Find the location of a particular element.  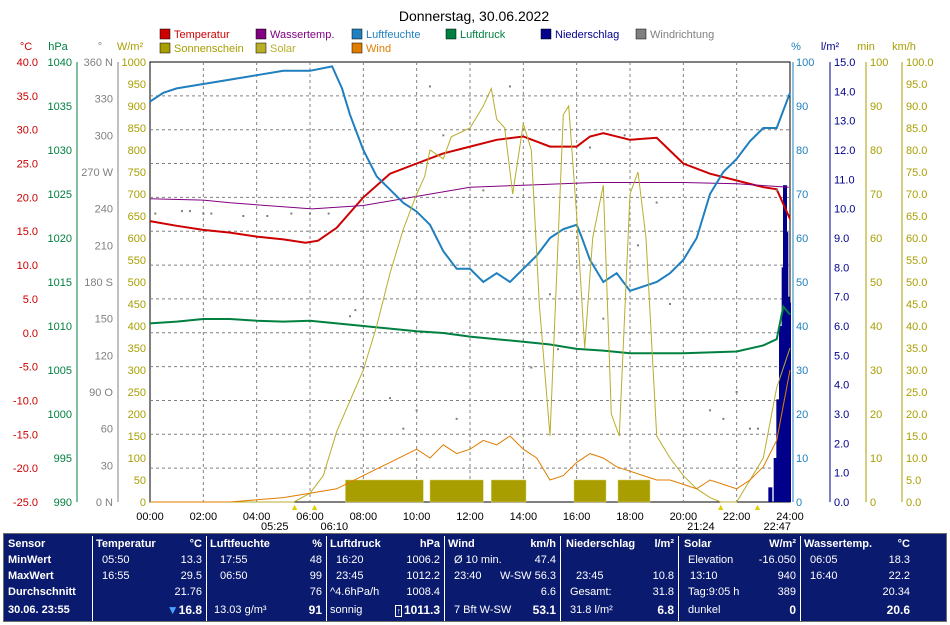

solar-tick-label: 50 is located at coordinates (140, 481).